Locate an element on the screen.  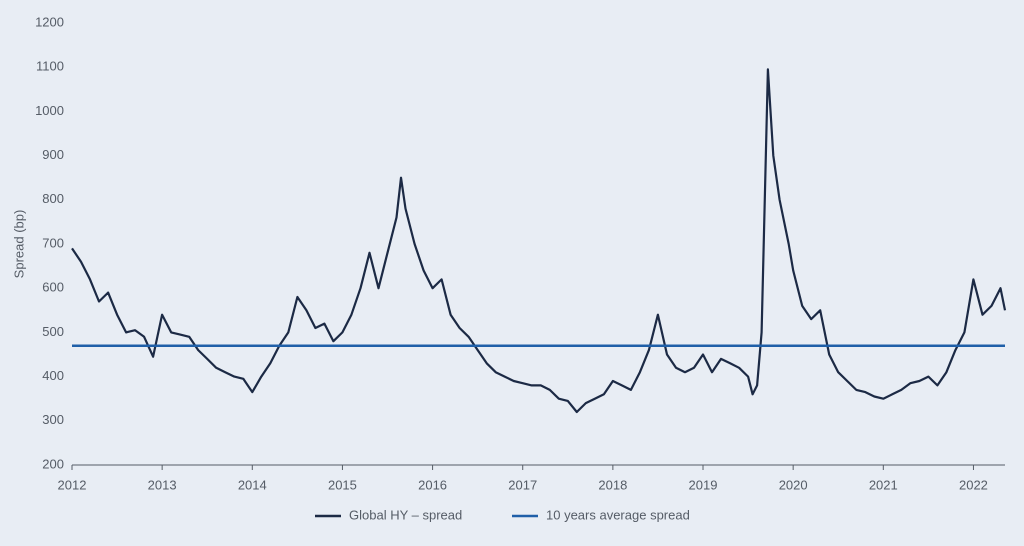
y-tick-label: 1000 is located at coordinates (49, 110).